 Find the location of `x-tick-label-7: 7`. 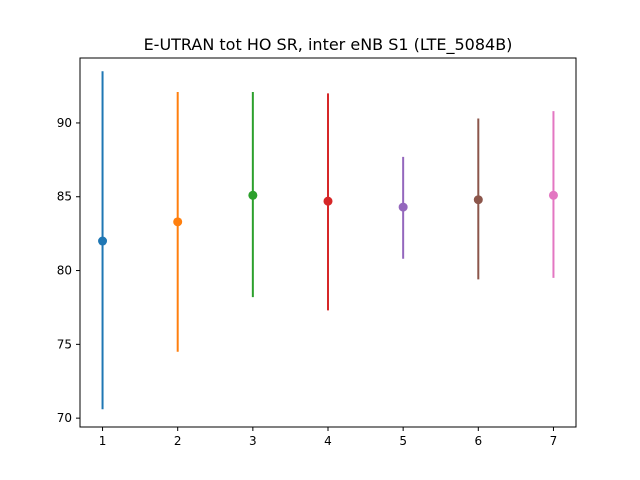

x-tick-label-7: 7 is located at coordinates (554, 441).